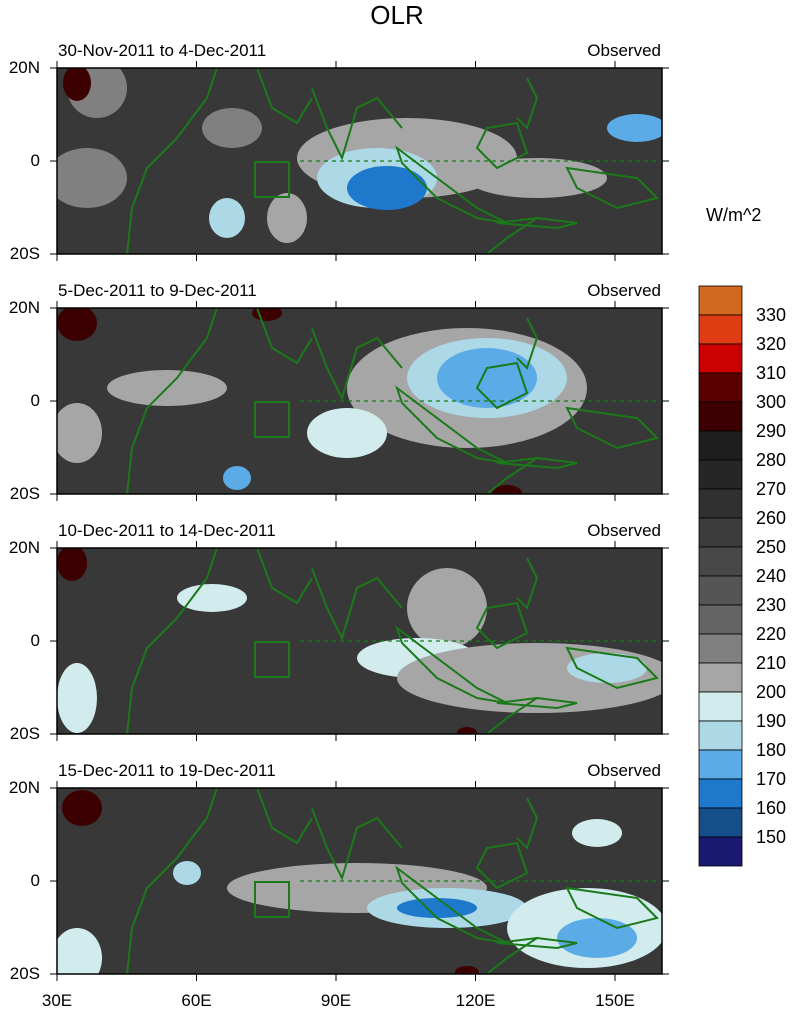  Describe the element at coordinates (771, 779) in the screenshot. I see `colorbar-label: 170` at that location.